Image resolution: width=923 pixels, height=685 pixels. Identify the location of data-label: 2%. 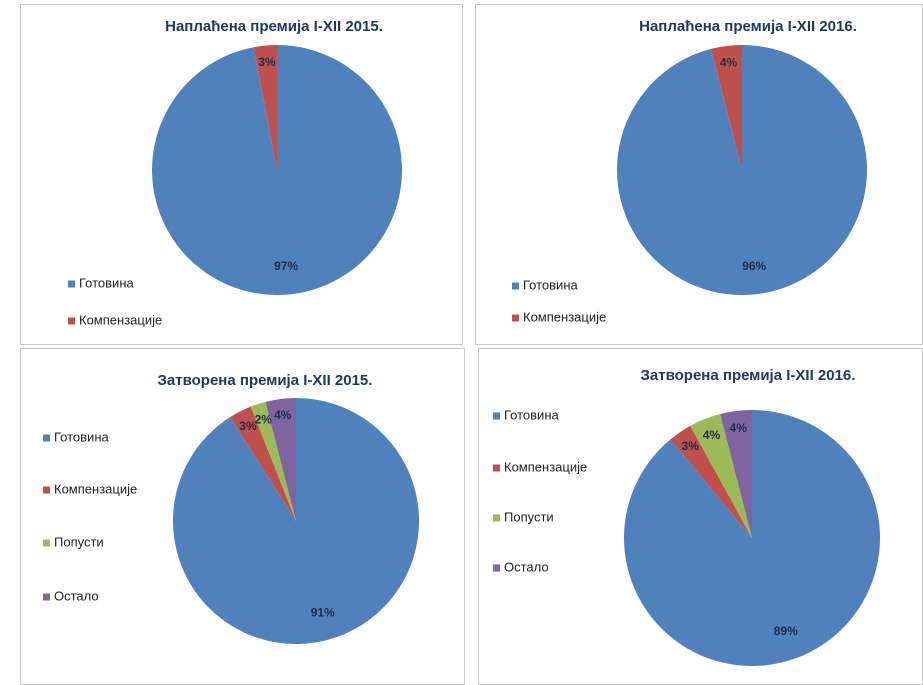
(264, 420).